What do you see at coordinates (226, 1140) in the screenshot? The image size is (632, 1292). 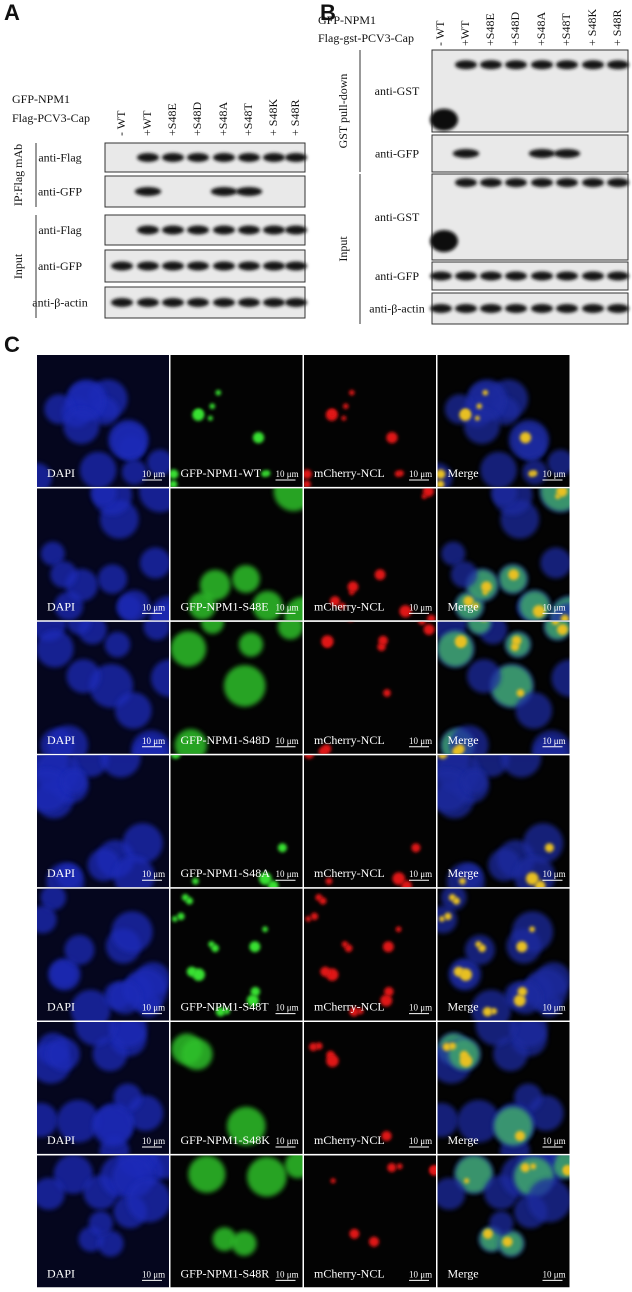 I see `channel-label: GFP-NPM1-S48K` at bounding box center [226, 1140].